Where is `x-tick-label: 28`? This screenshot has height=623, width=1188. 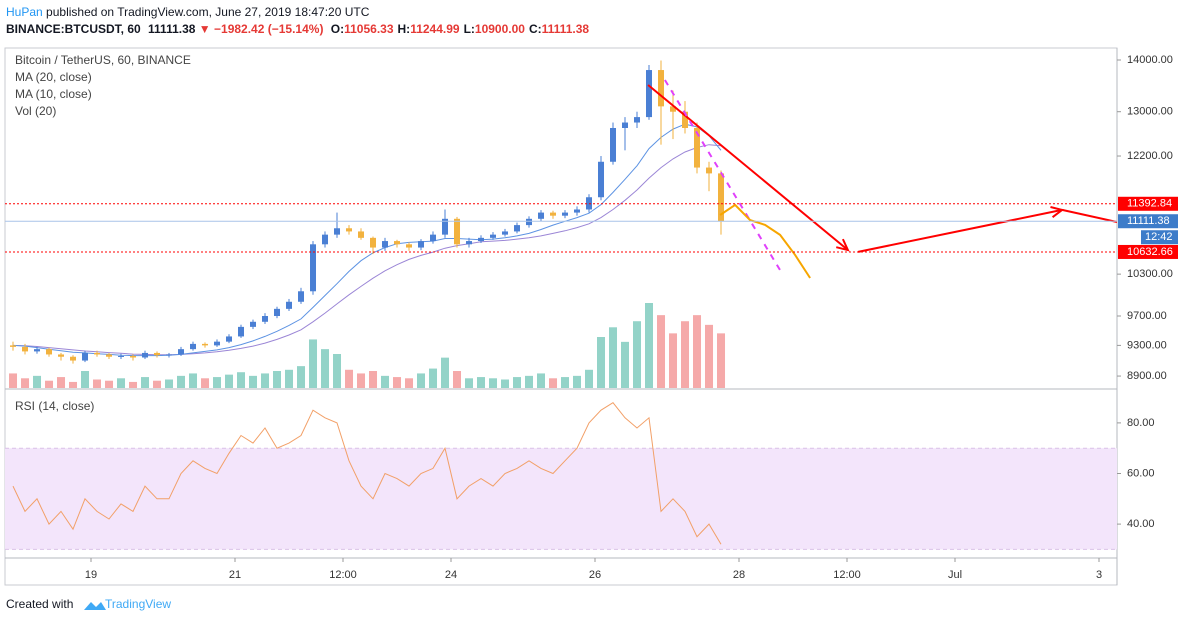
x-tick-label: 28 is located at coordinates (739, 575).